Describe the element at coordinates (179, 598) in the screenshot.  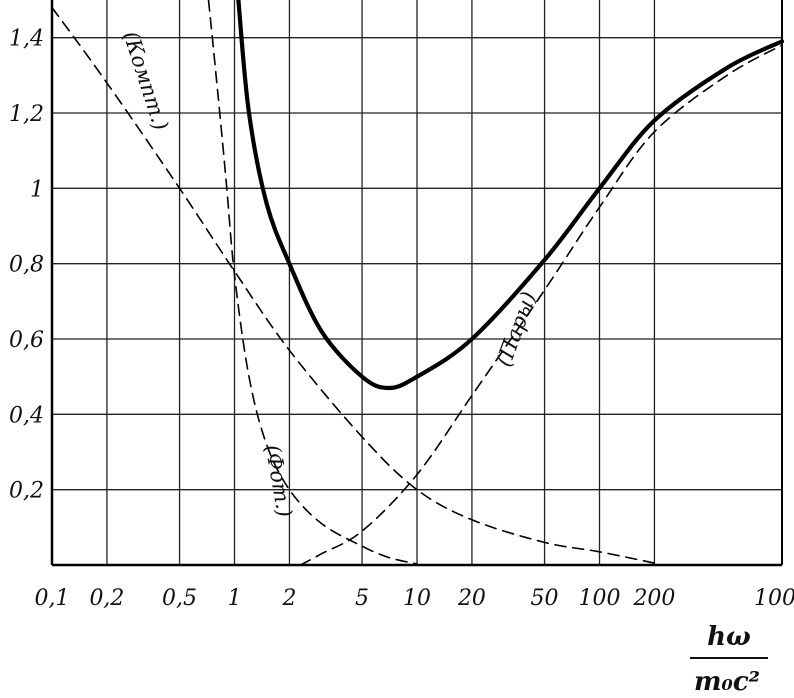
I see `x-tick-label: 0,5` at that location.